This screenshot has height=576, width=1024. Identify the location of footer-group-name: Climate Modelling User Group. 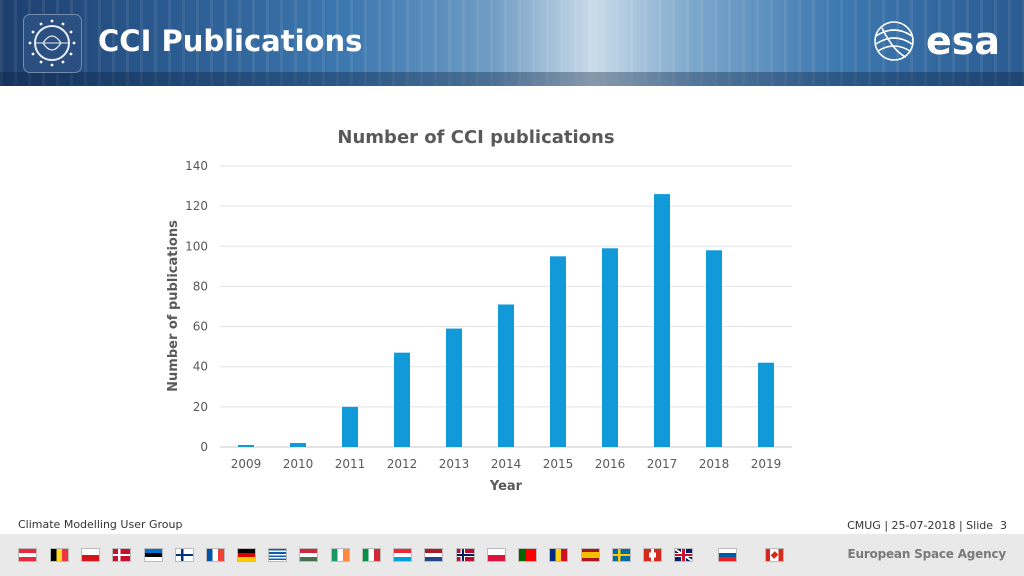
(100, 524).